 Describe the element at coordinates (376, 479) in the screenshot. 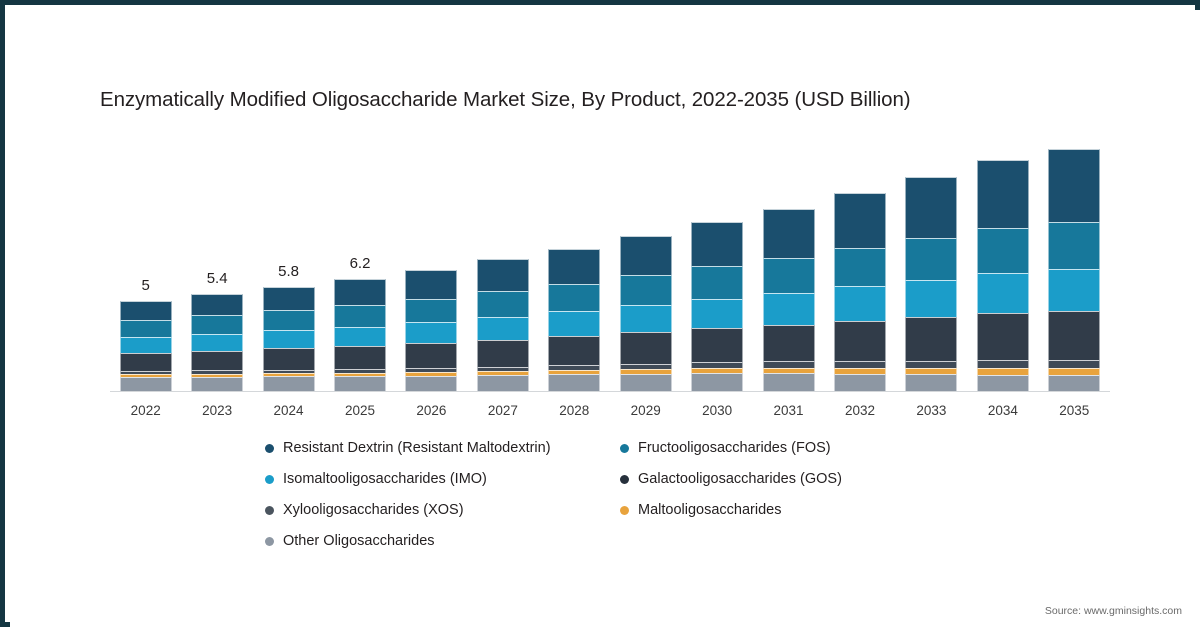

I see `legend-item: Isomaltooligosaccharides (IMO)` at that location.